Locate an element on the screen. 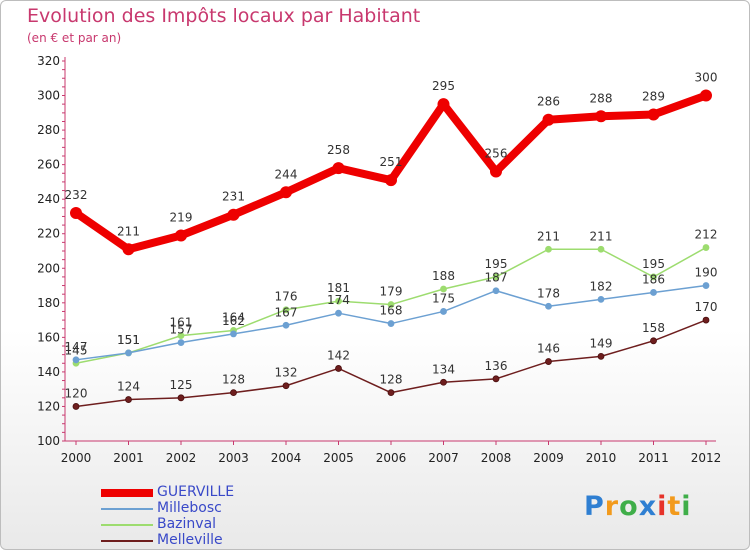 Image resolution: width=750 pixels, height=550 pixels. x-tick-label: 2007 is located at coordinates (443, 458).